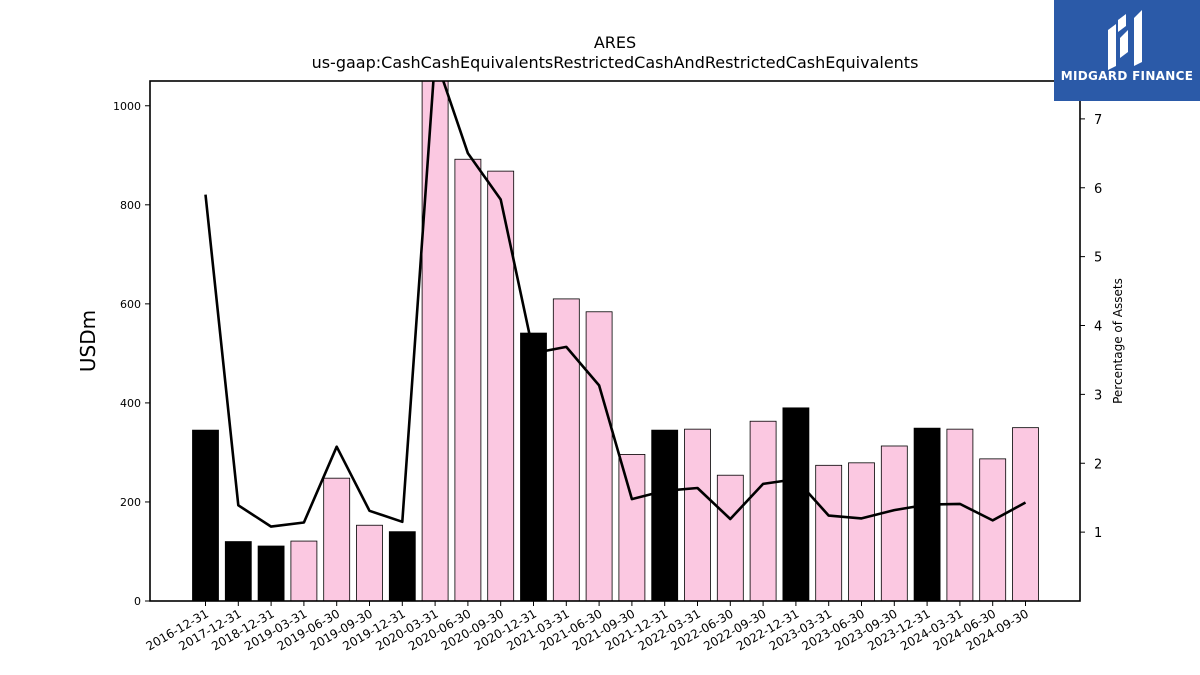 The width and height of the screenshot is (1200, 675). What do you see at coordinates (88, 341) in the screenshot?
I see `y-axis-label: USDm` at bounding box center [88, 341].